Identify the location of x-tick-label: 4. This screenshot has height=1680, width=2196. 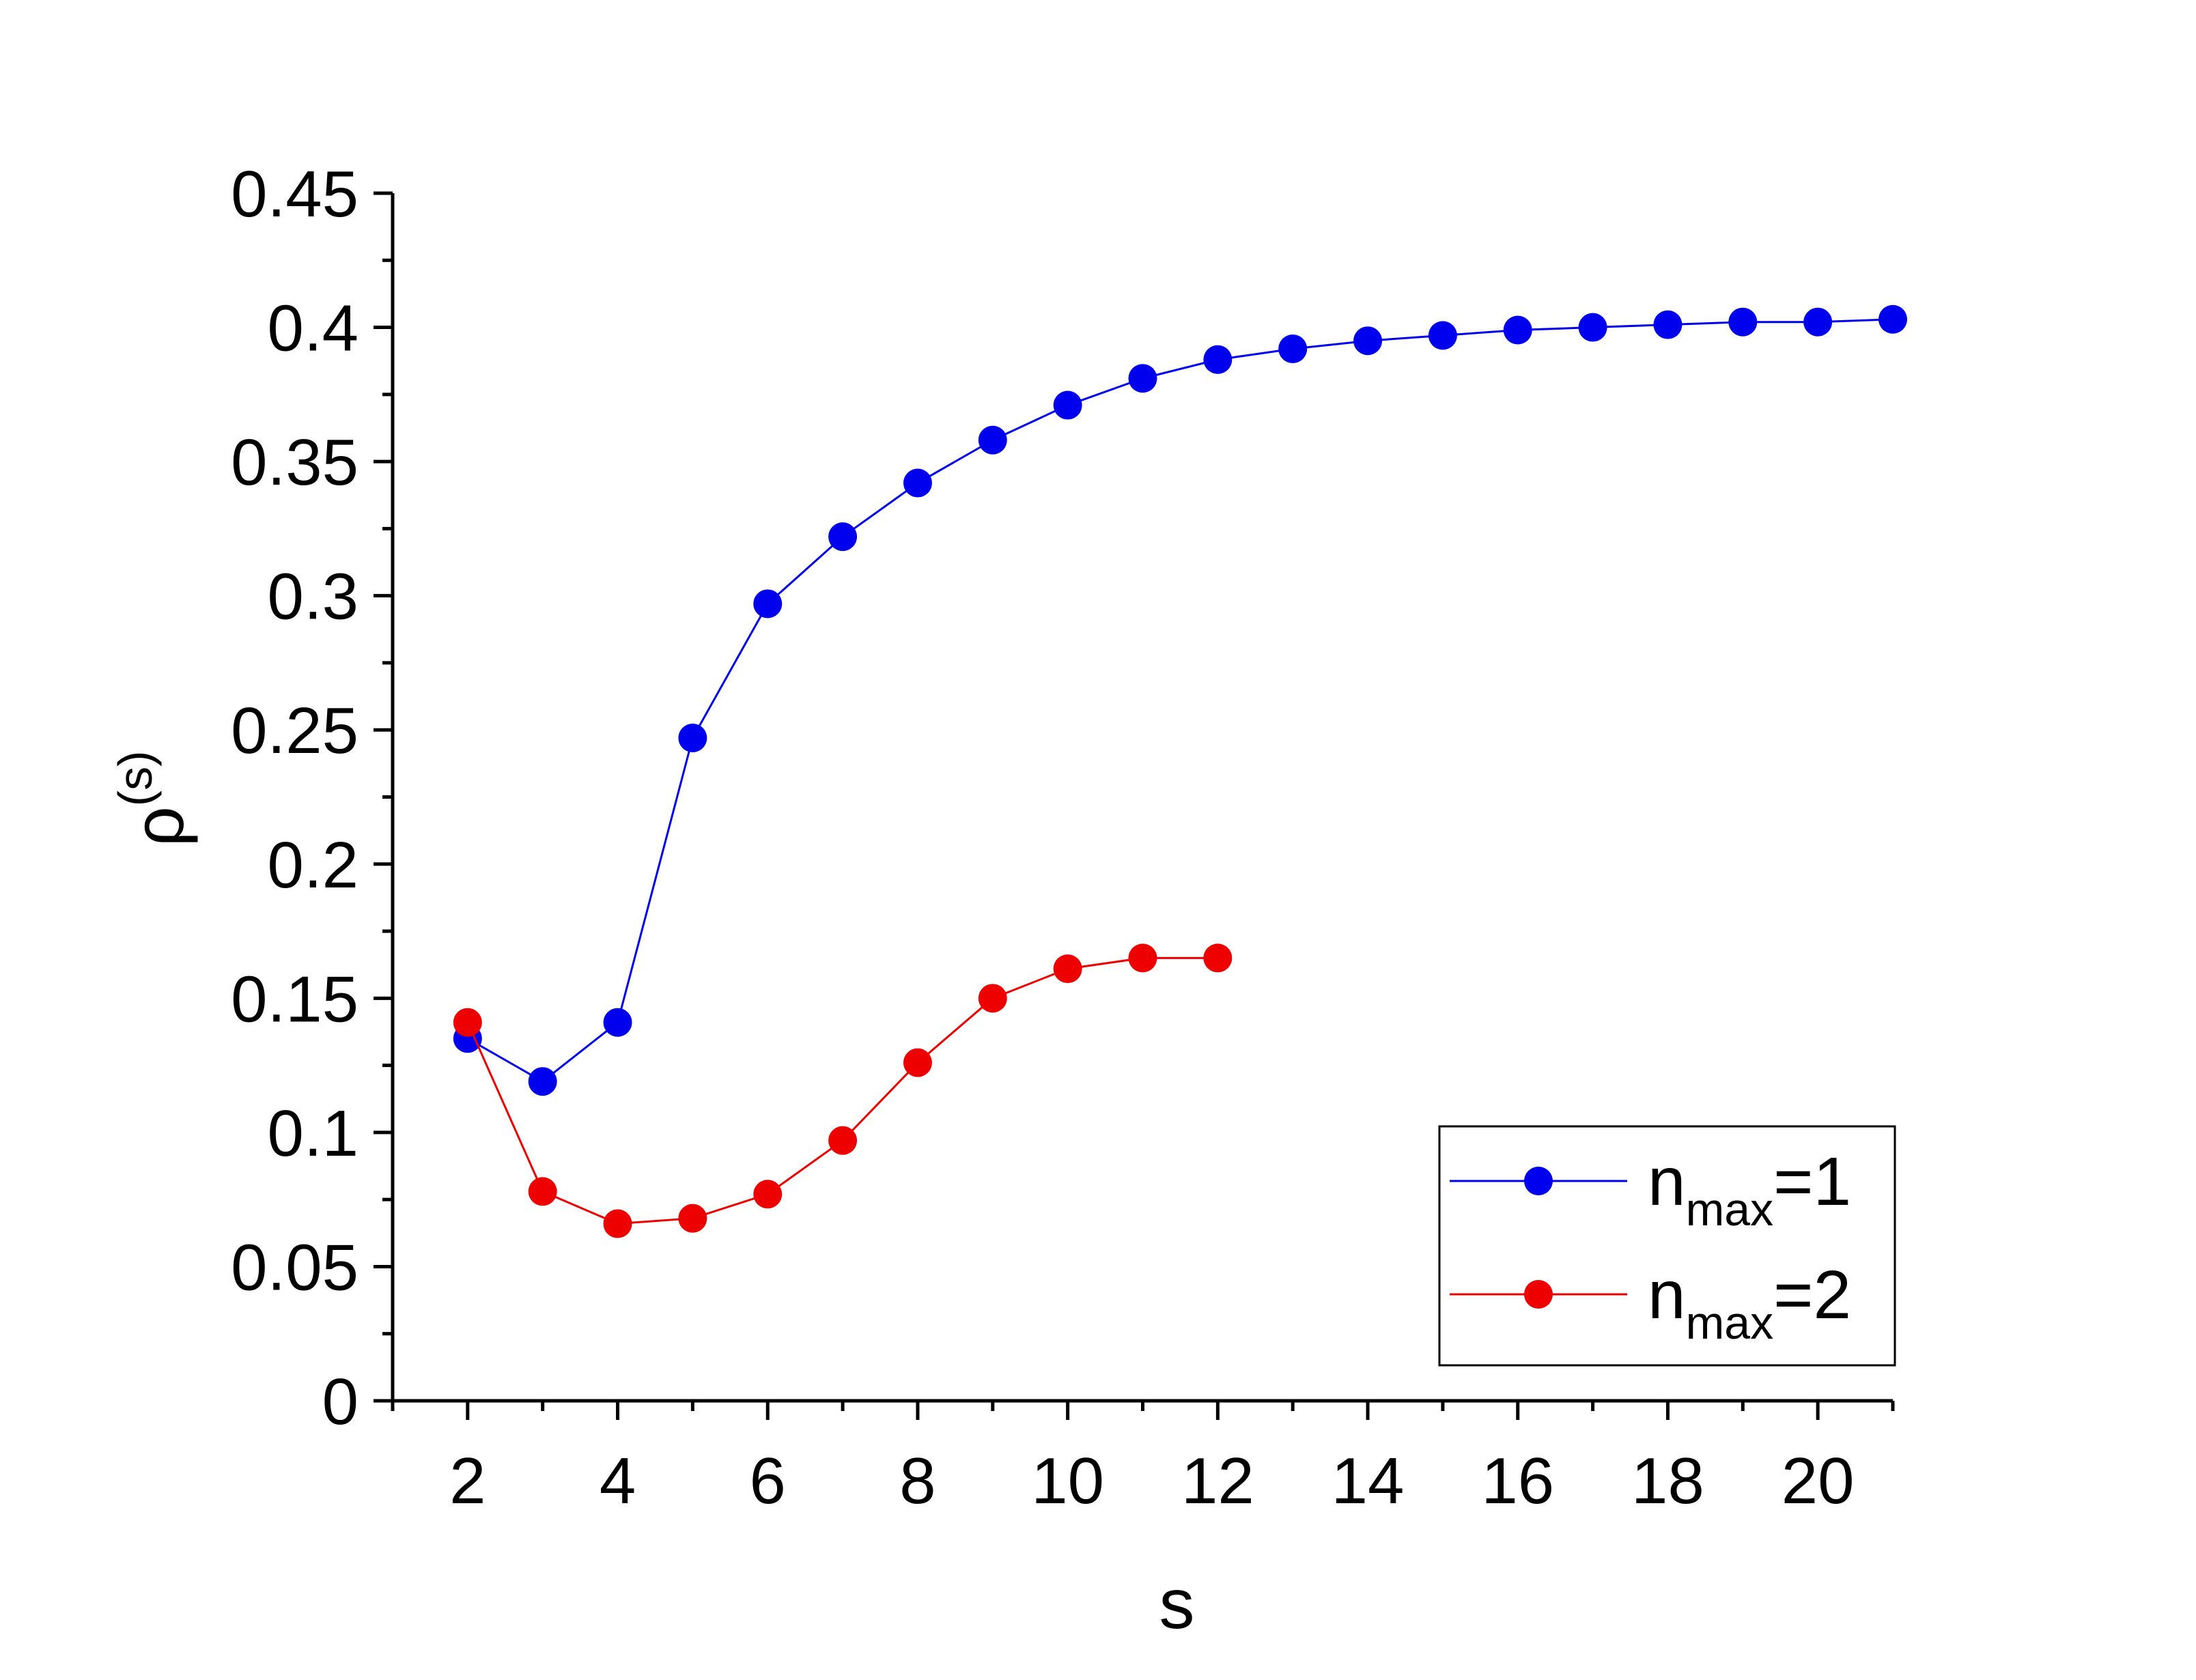
(618, 1481).